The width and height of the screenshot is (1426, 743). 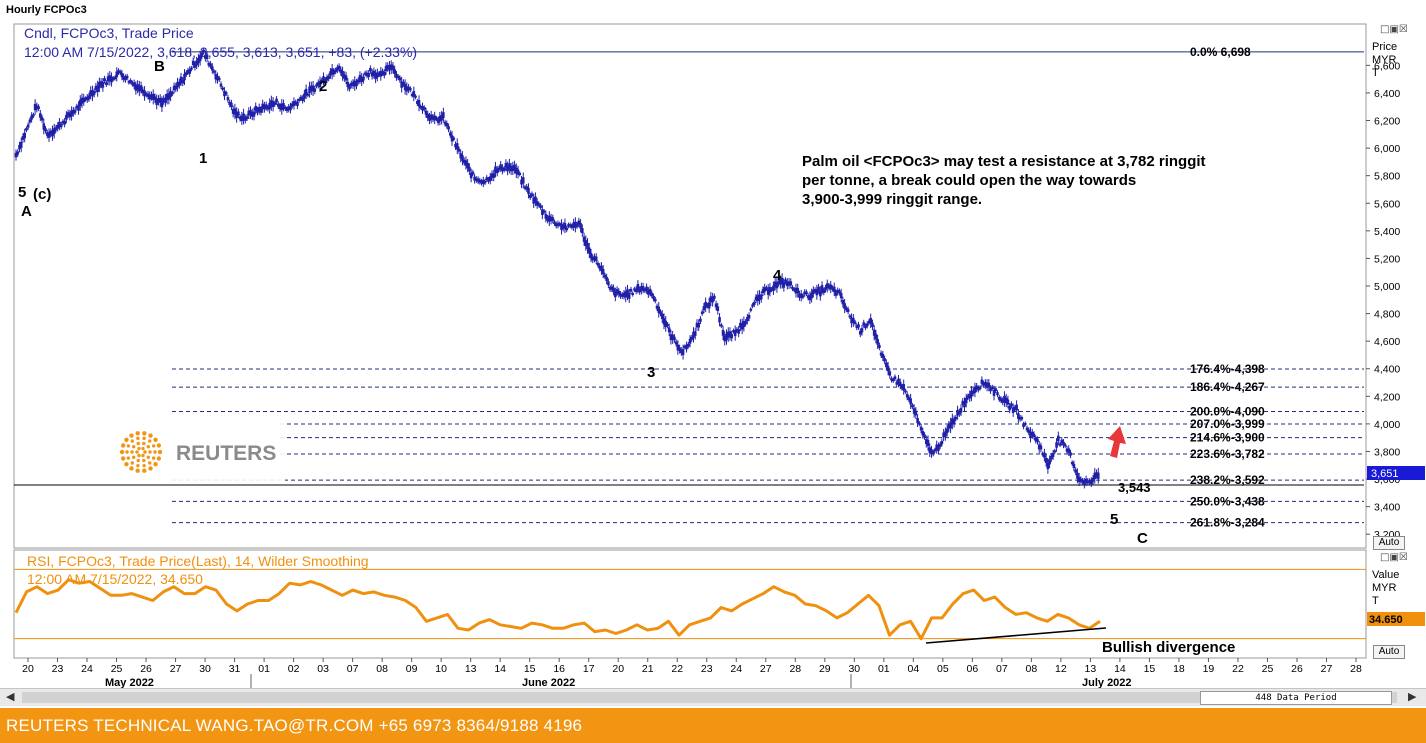 What do you see at coordinates (1394, 29) in the screenshot?
I see `price-panel-window-buttons: □▣☒` at bounding box center [1394, 29].